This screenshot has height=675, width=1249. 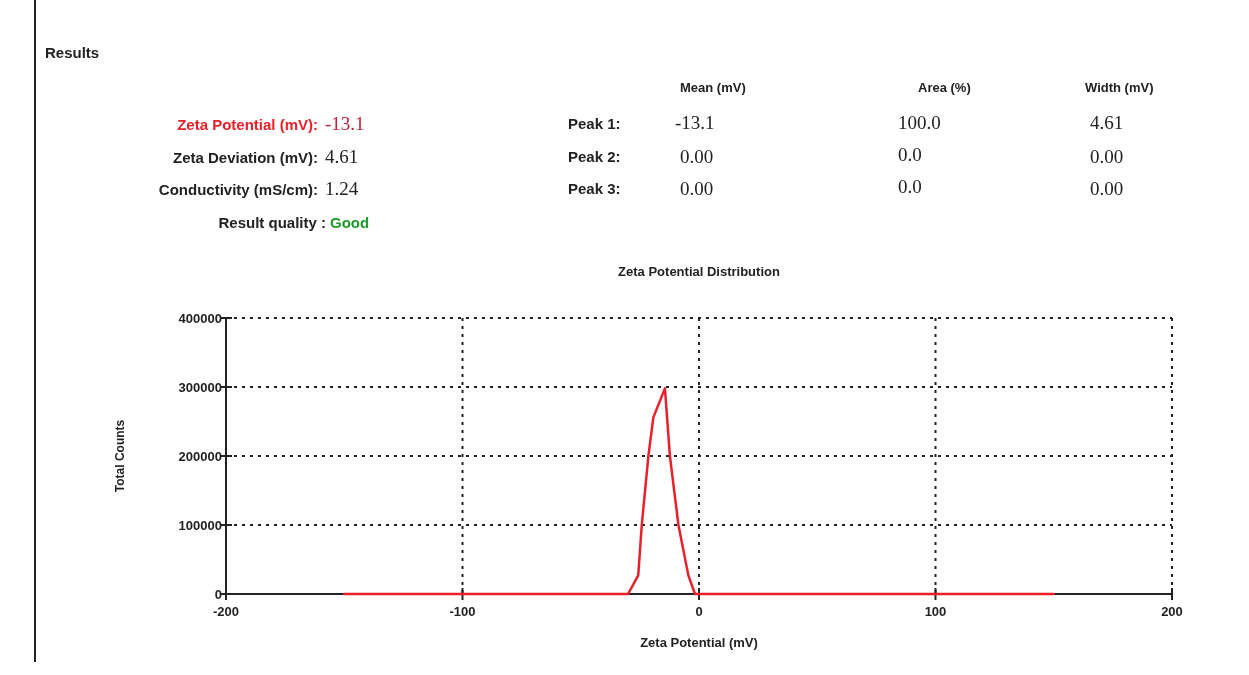 I want to click on text: Peak 1:, so click(x=594, y=123).